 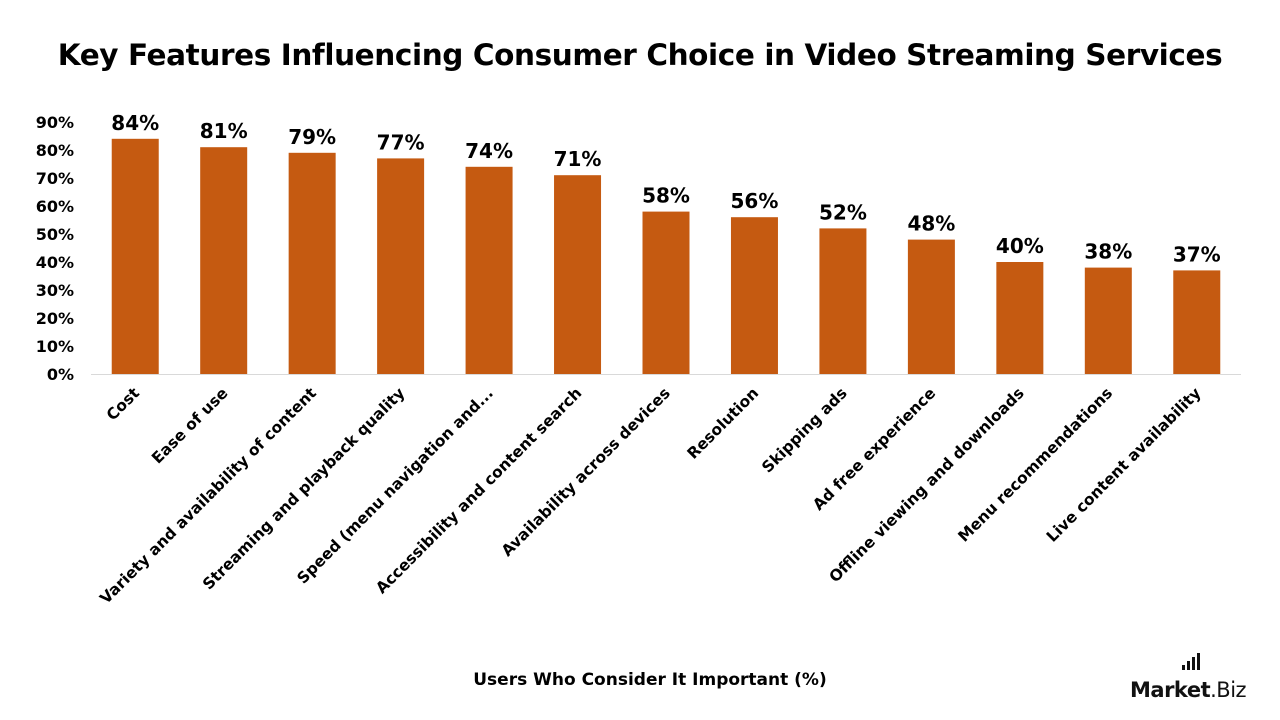 What do you see at coordinates (650, 680) in the screenshot?
I see `x-axis-title: Users Who Consider It Important (%)` at bounding box center [650, 680].